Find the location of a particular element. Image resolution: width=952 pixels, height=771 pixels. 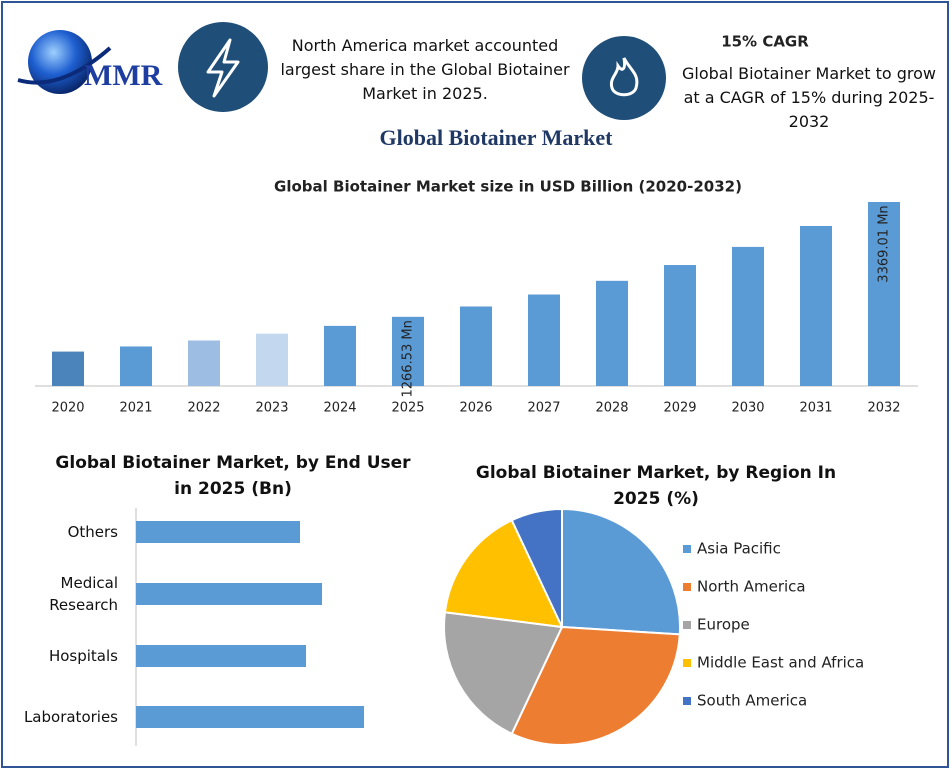

legend-label: Europe is located at coordinates (723, 625).